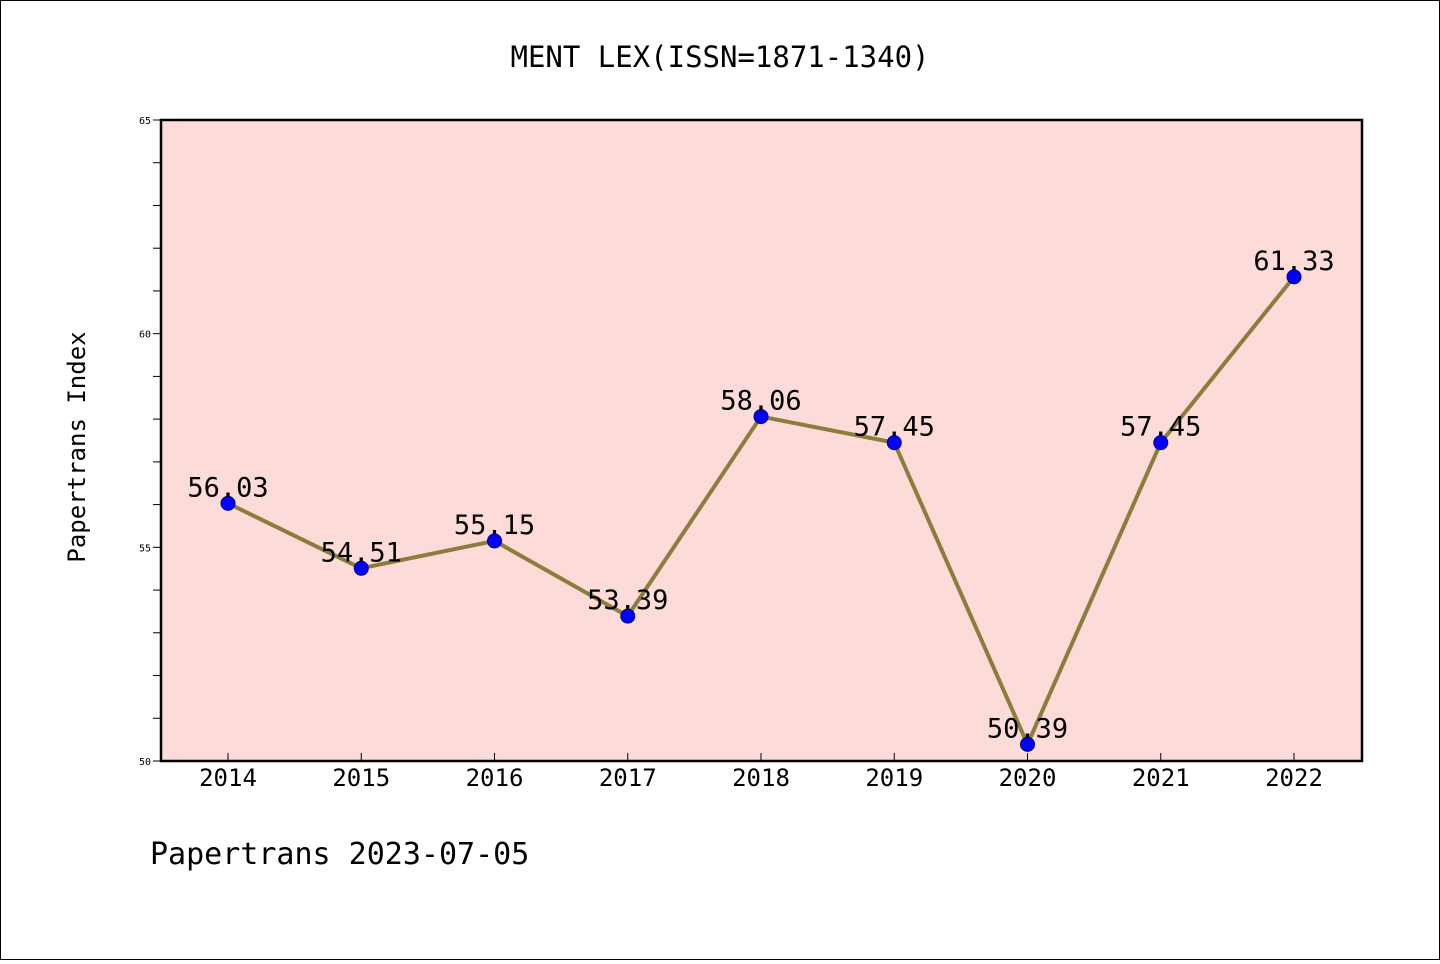  What do you see at coordinates (339, 854) in the screenshot?
I see `footer-text: Papertrans 2023-07-05` at bounding box center [339, 854].